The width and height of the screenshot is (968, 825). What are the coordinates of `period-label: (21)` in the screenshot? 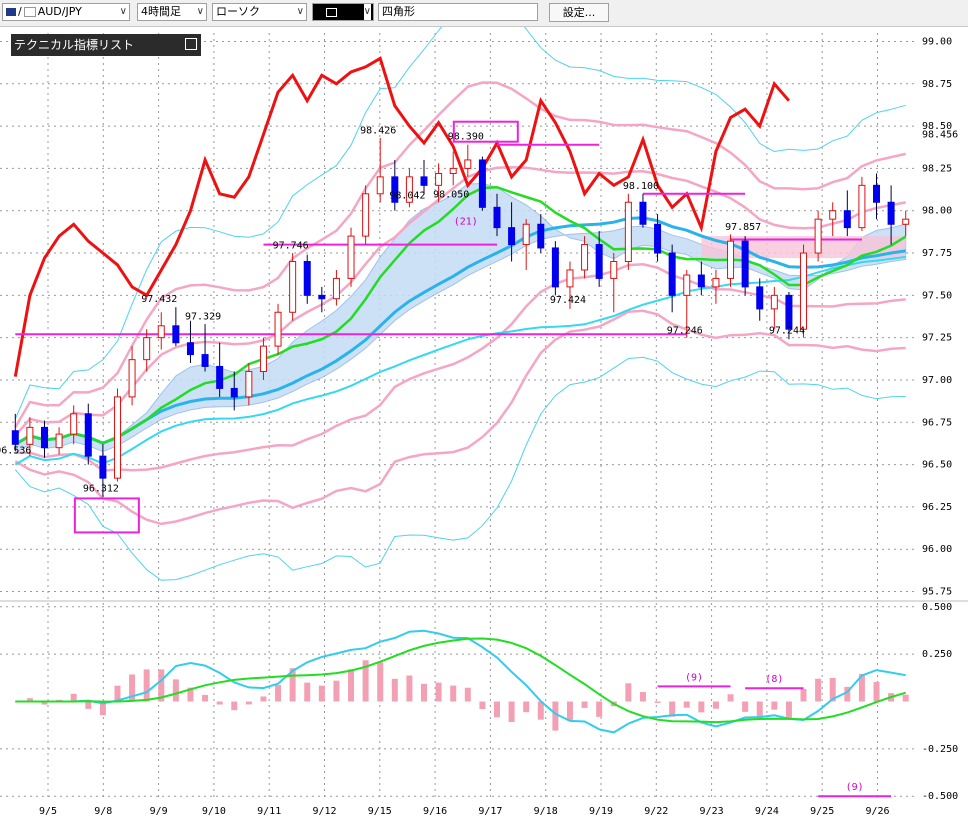 It's located at (466, 221).